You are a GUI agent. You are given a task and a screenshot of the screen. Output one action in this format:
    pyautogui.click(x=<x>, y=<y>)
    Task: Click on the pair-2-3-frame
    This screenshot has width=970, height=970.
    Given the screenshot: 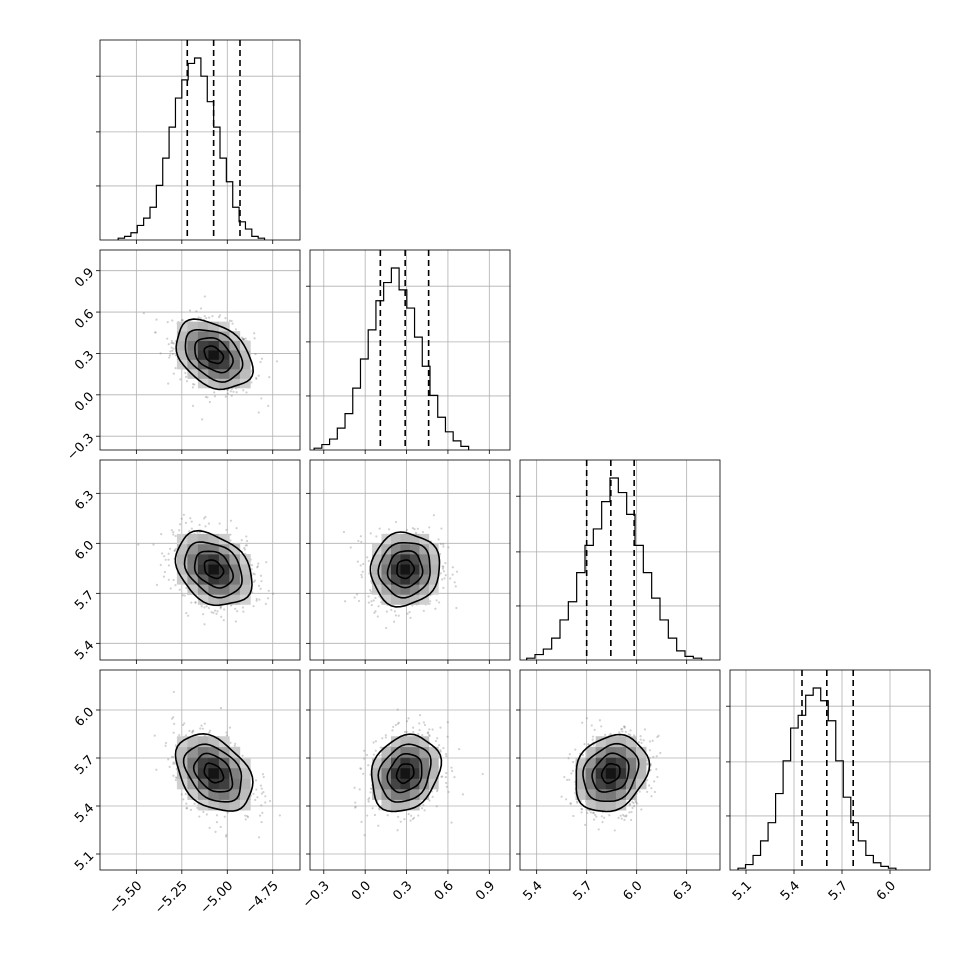 What is the action you would take?
    pyautogui.click(x=620, y=770)
    